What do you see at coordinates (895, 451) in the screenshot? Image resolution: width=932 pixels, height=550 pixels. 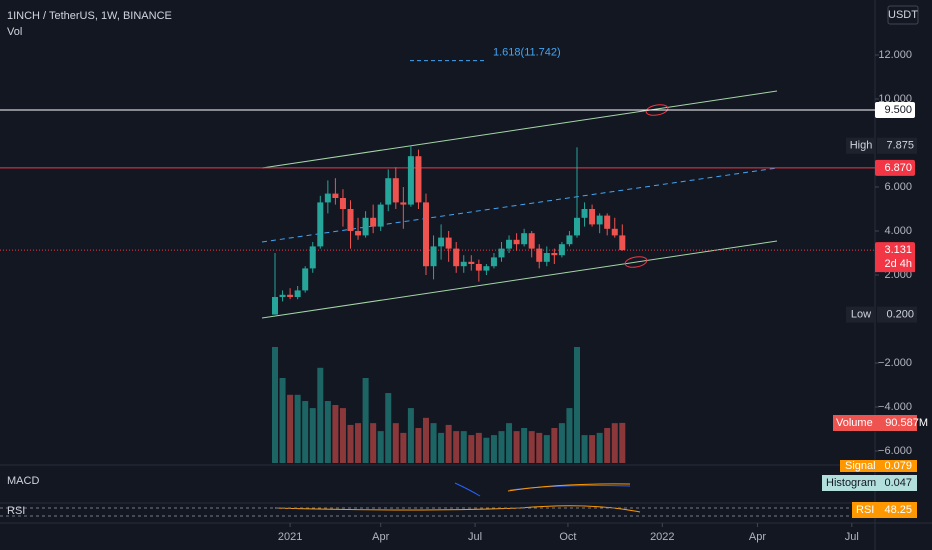 I see `y-tick-label: −6.000` at bounding box center [895, 451].